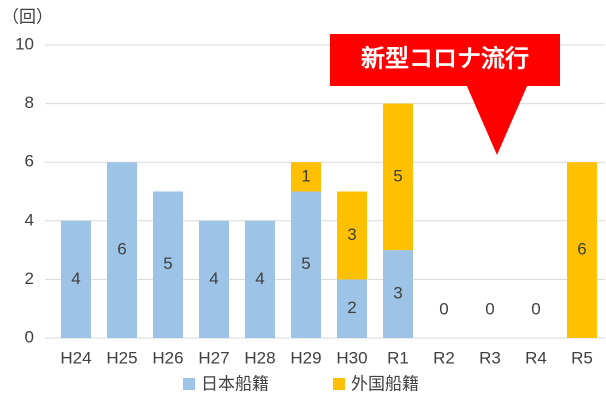 This screenshot has height=405, width=606. I want to click on x-tick-label: R4, so click(536, 357).